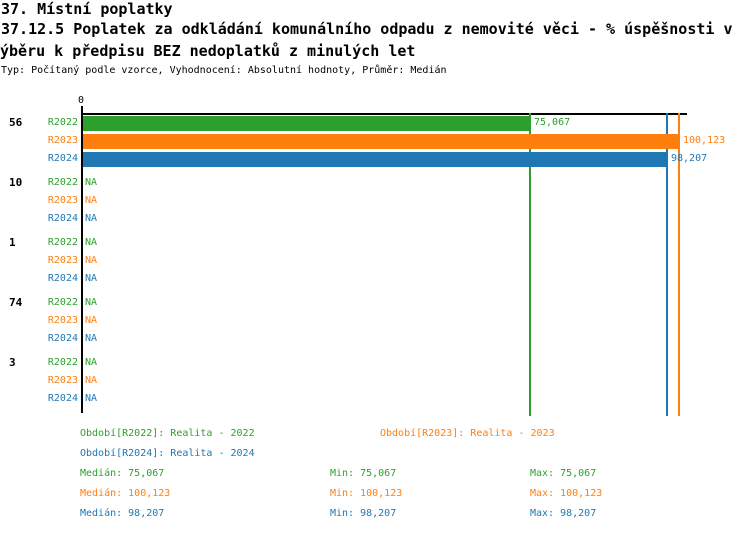  Describe the element at coordinates (125, 493) in the screenshot. I see `stat-median-r2023: Medián: 100,123` at that location.